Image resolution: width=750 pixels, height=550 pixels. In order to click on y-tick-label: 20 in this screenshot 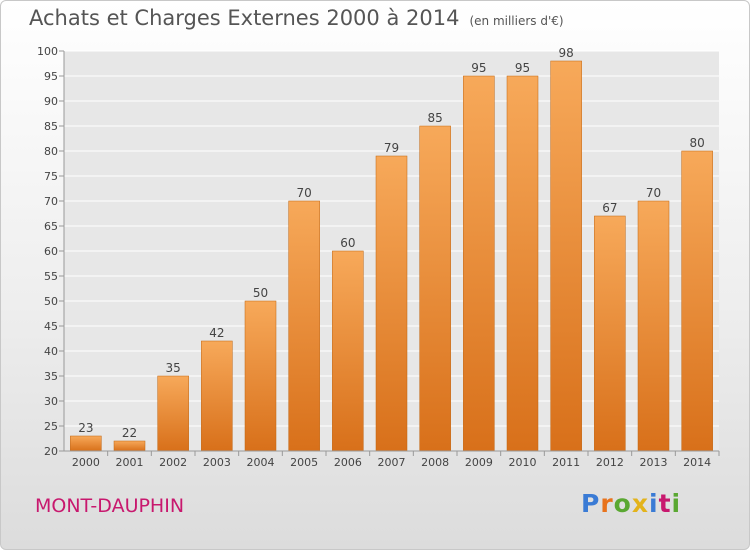, I will do `click(51, 451)`.